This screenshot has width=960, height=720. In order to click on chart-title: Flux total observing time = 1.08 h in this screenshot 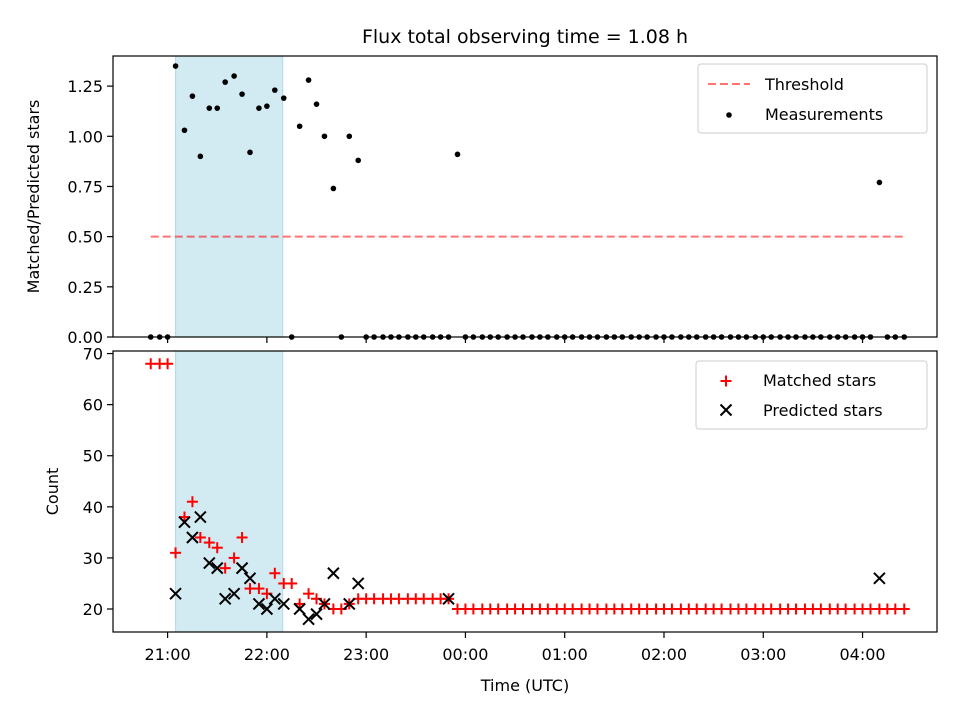, I will do `click(525, 37)`.